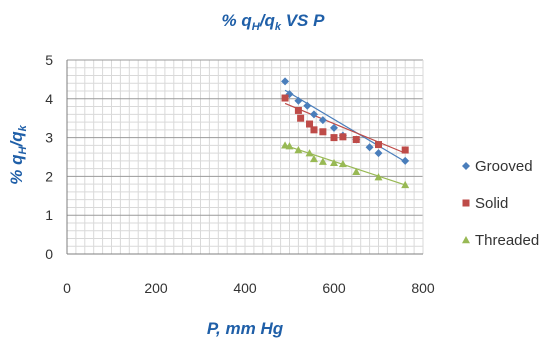 Image resolution: width=539 pixels, height=350 pixels. What do you see at coordinates (466, 166) in the screenshot?
I see `legend-marker-grooved` at bounding box center [466, 166].